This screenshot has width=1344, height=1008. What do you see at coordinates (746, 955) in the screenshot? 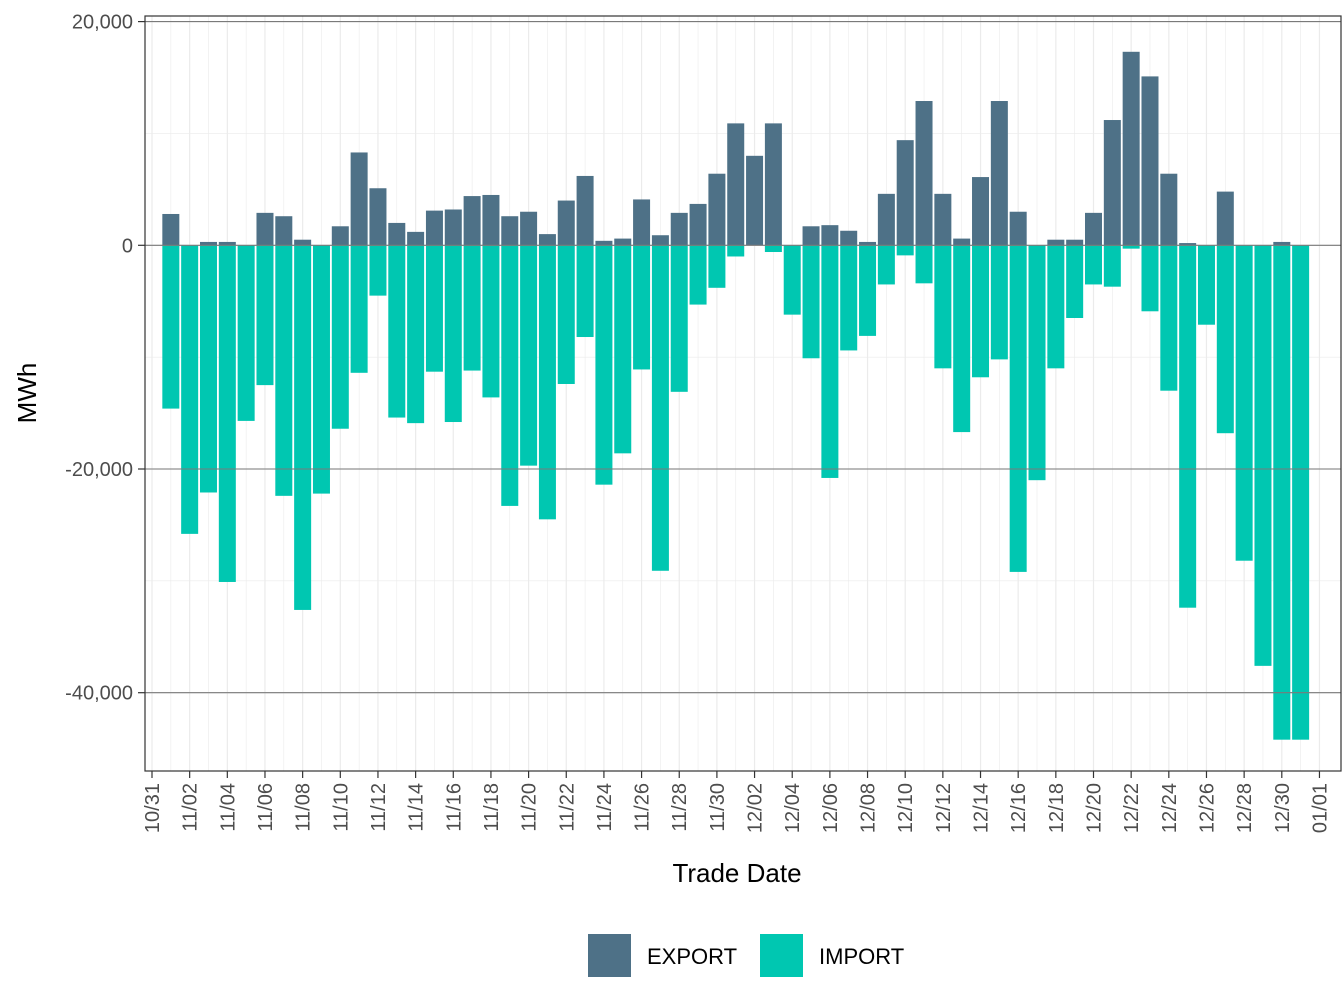
I see `legend: EXPORT IMPORT` at bounding box center [746, 955].